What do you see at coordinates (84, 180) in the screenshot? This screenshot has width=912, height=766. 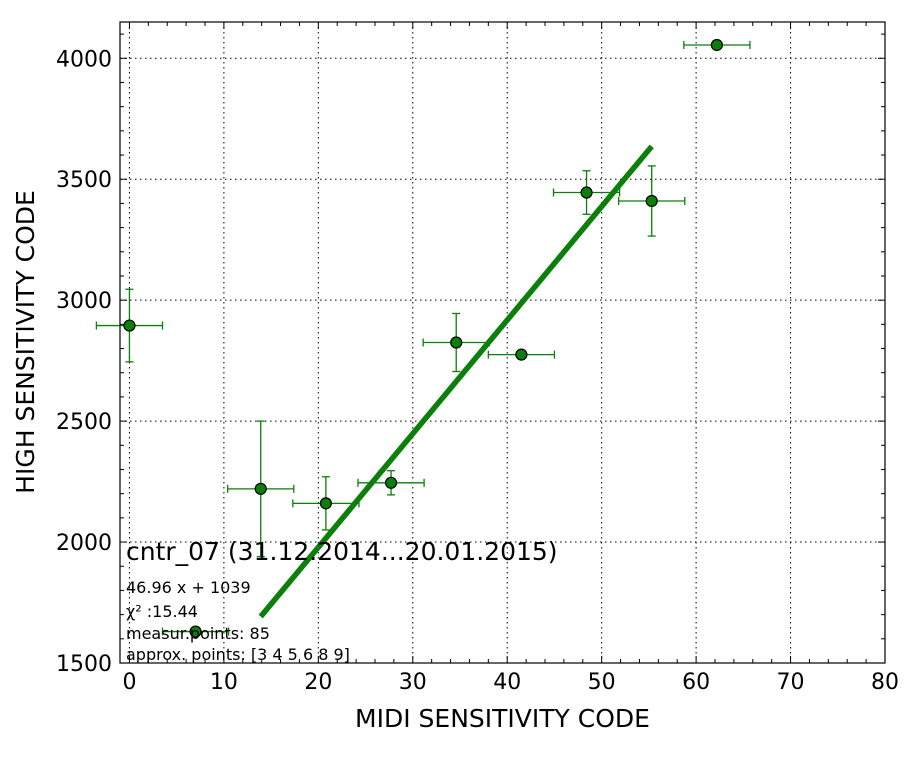 I see `y-tick-label: 3500` at bounding box center [84, 180].